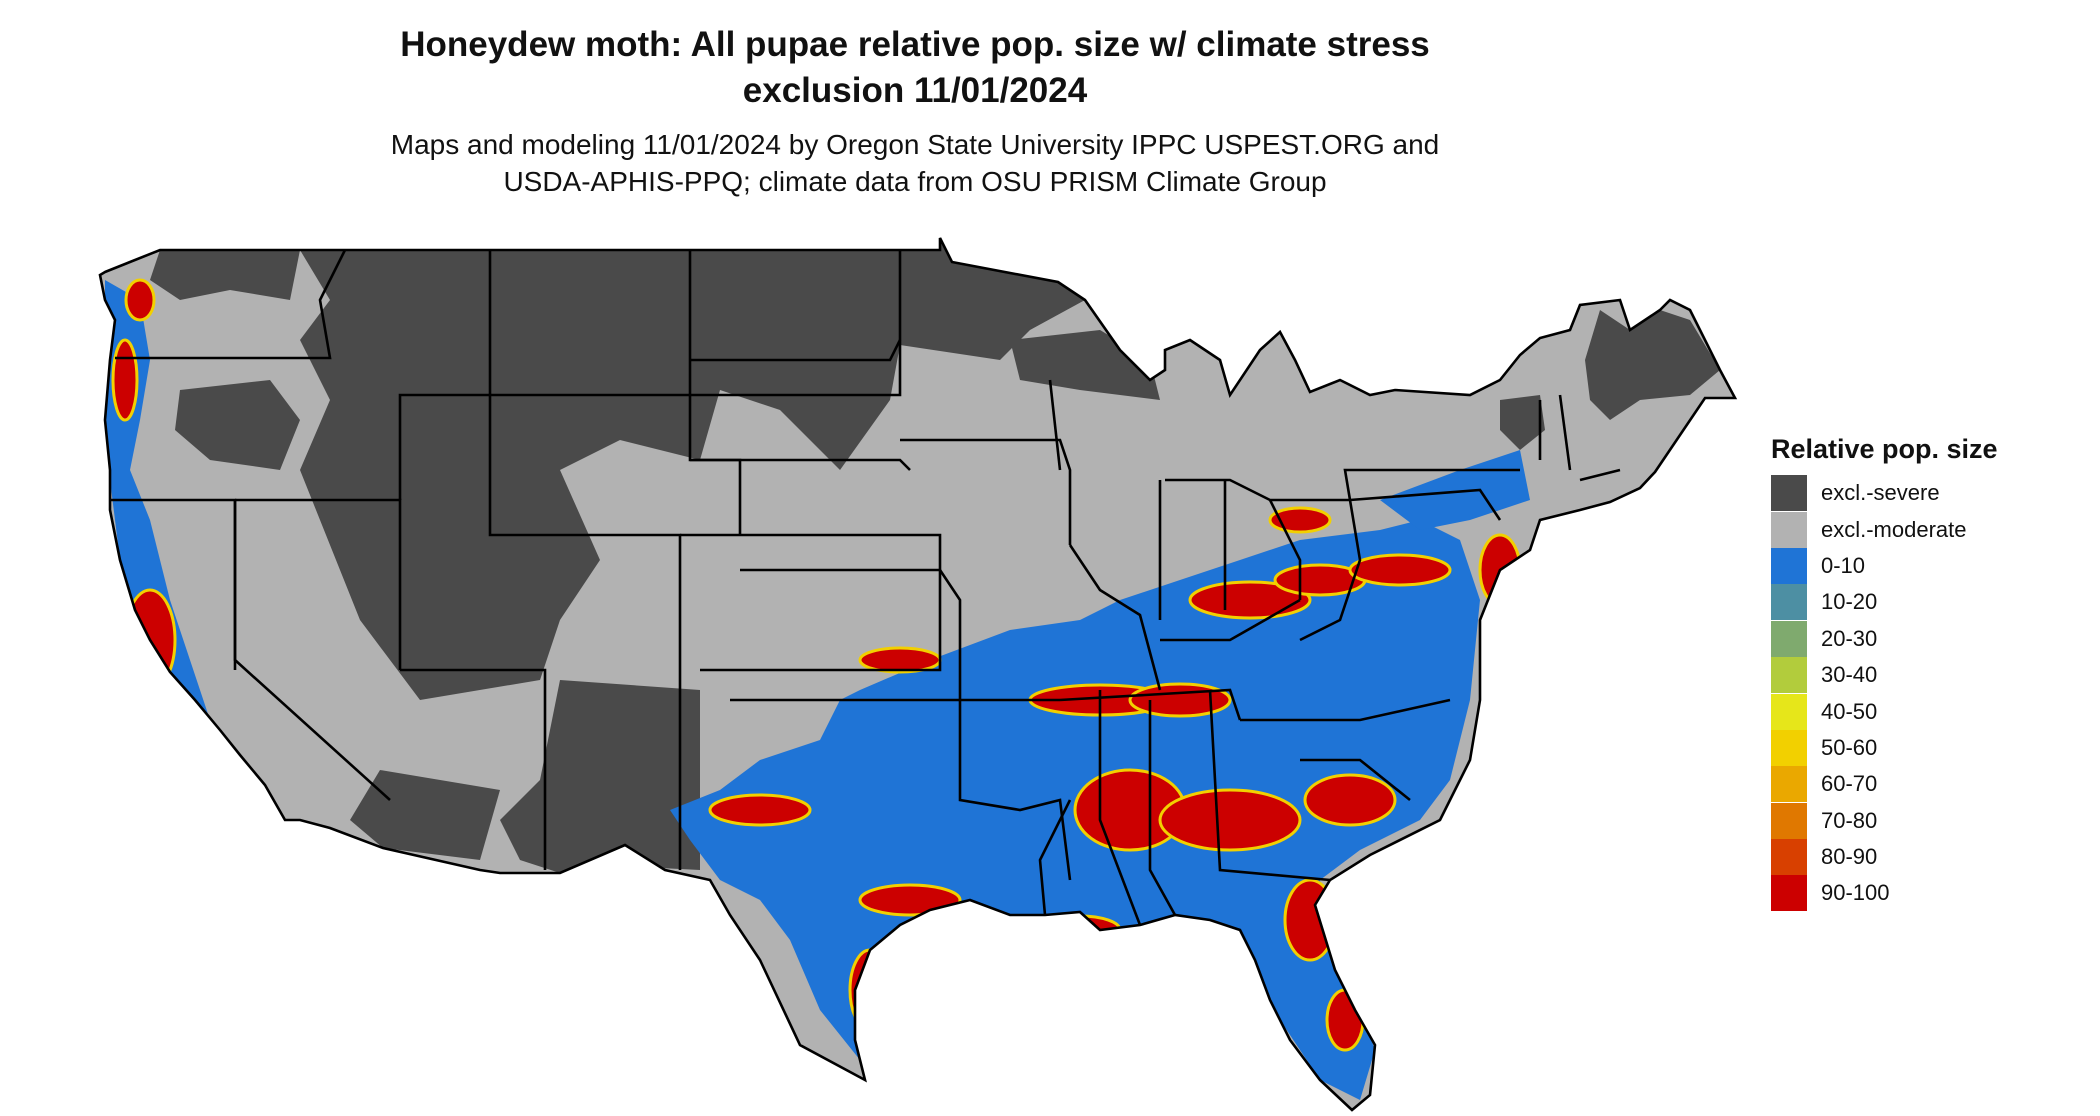  I want to click on legend-label: excl.-severe, so click(1880, 493).